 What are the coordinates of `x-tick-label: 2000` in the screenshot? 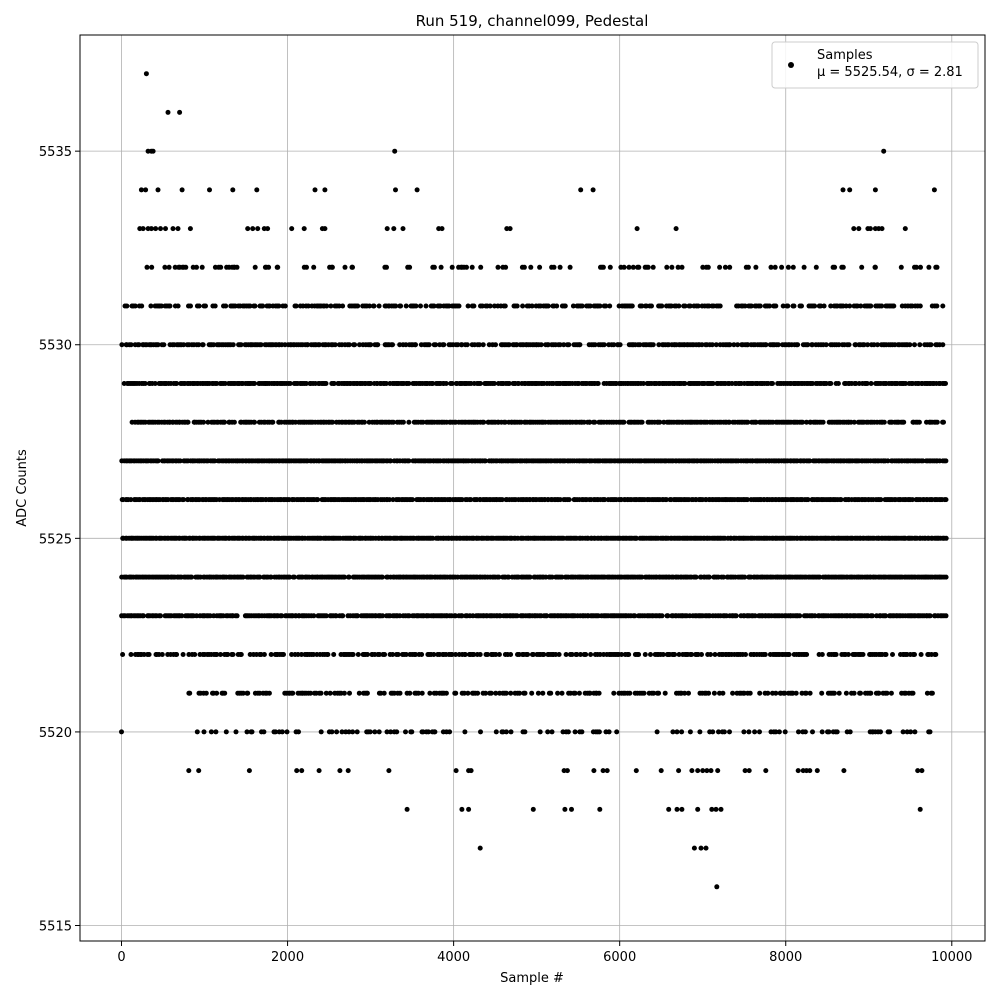 It's located at (287, 957).